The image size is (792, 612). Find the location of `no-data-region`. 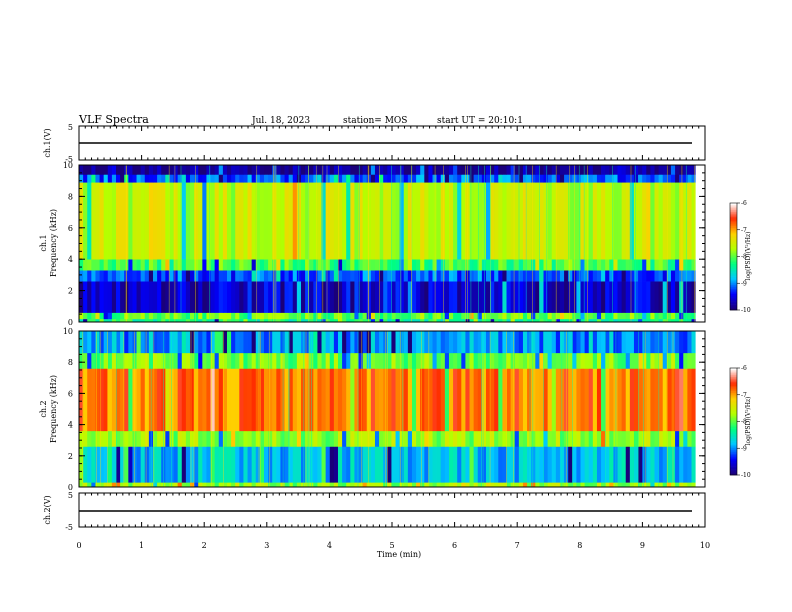

no-data-region is located at coordinates (700, 243).